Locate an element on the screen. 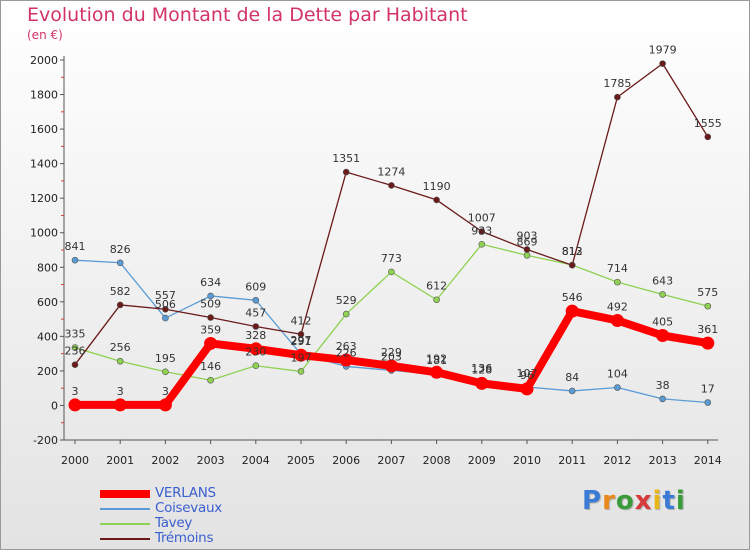 The width and height of the screenshot is (750, 550). data-label: 203 is located at coordinates (391, 356).